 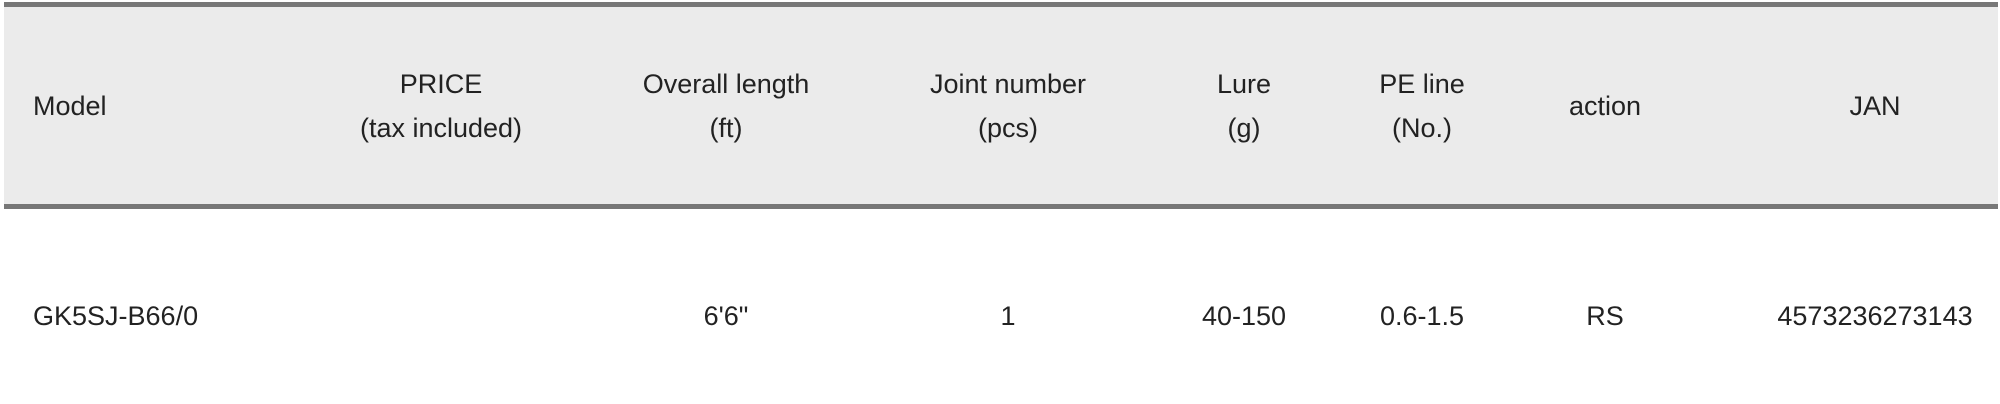 What do you see at coordinates (1875, 105) in the screenshot?
I see `header-label: JAN` at bounding box center [1875, 105].